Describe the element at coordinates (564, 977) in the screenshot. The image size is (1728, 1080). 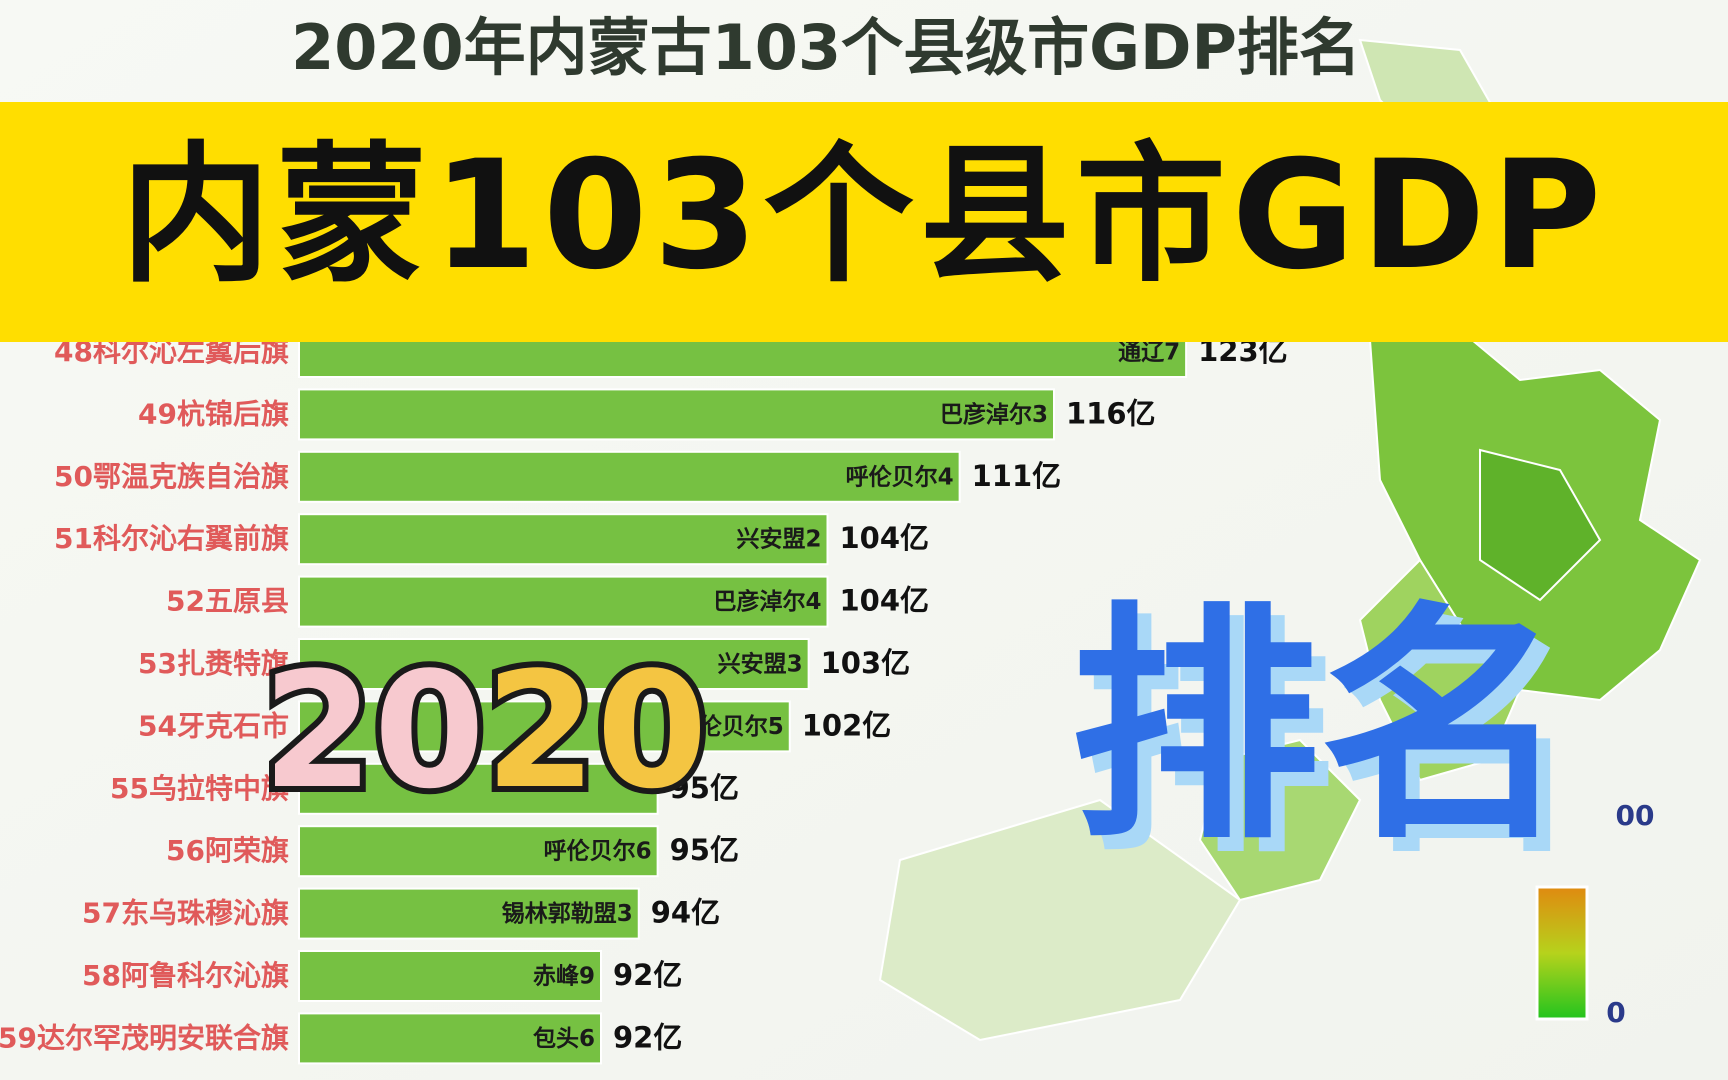
I see `bar-region-label: 赤峰9` at that location.